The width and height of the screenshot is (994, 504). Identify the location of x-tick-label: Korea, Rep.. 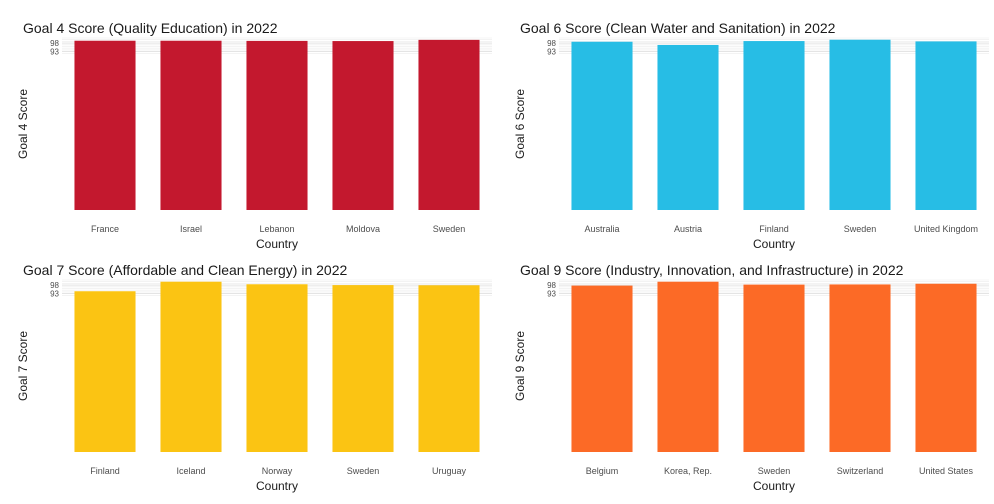
(688, 471).